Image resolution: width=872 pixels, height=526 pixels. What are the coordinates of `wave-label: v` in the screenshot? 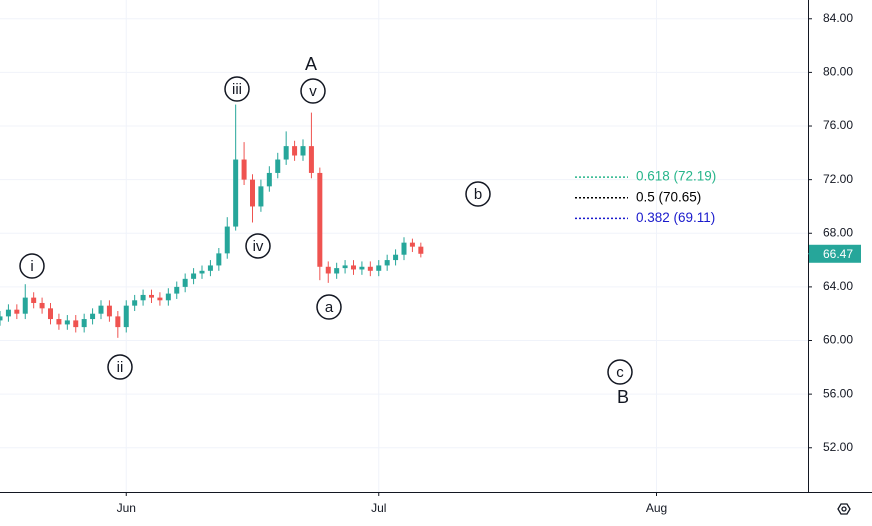 It's located at (313, 91).